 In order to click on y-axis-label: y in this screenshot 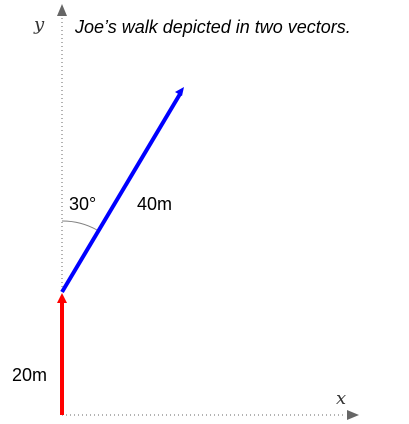, I will do `click(39, 24)`.